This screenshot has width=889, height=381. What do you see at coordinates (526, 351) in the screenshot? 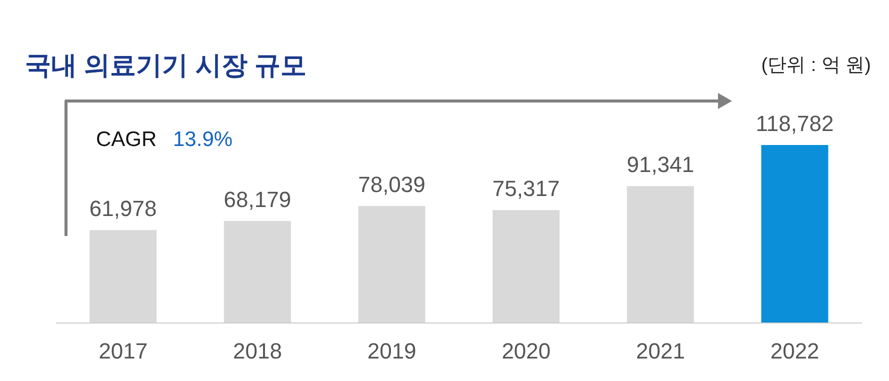
I see `x-tick-label: 2020` at bounding box center [526, 351].